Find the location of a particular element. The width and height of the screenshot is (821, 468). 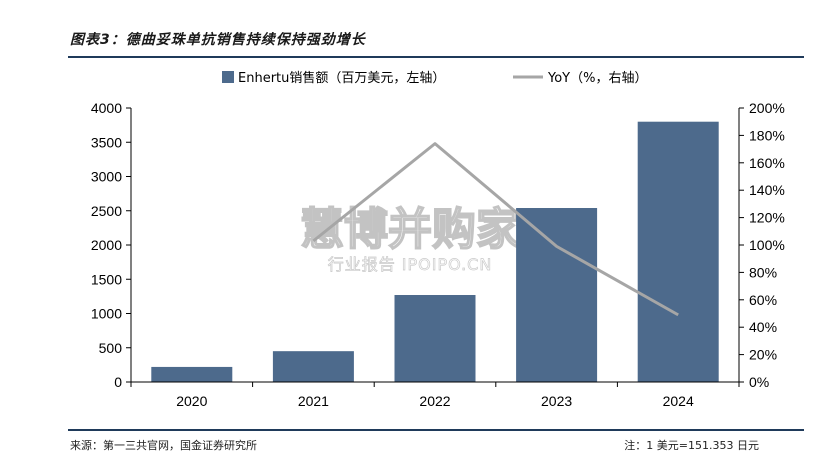

left-tick-label: 1000 is located at coordinates (106, 314).